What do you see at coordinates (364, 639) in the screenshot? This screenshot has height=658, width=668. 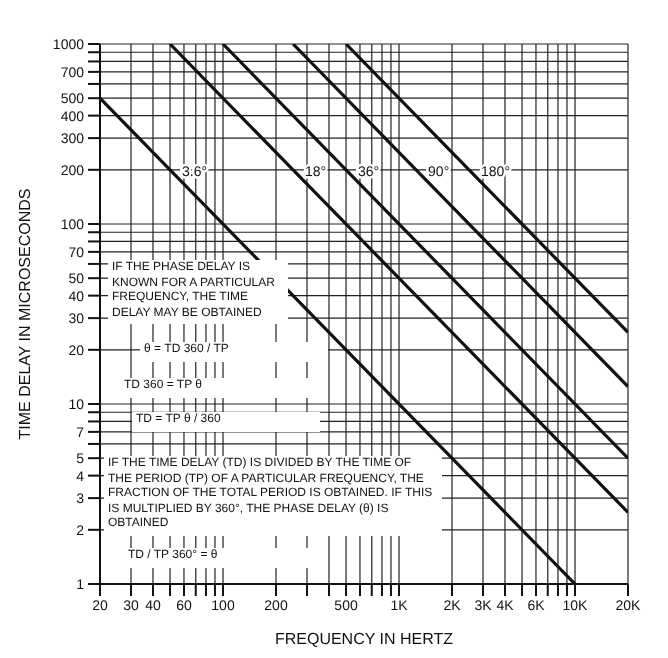 I see `x-axis-title: FREQUENCY IN HERTZ` at bounding box center [364, 639].